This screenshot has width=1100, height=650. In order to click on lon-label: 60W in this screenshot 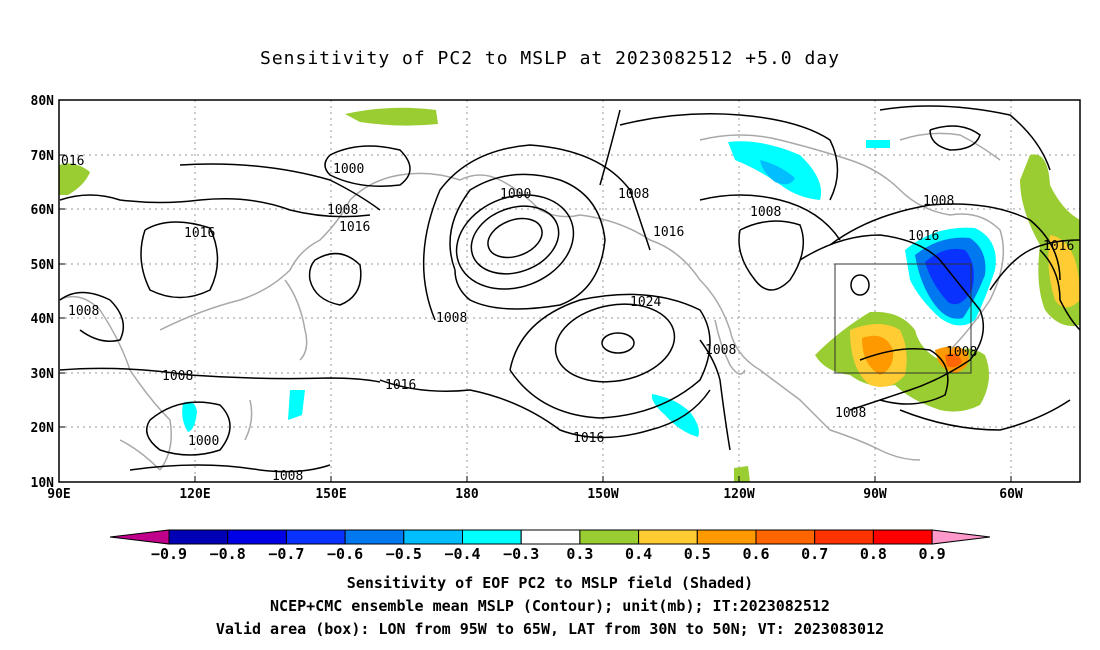, I will do `click(1011, 494)`.